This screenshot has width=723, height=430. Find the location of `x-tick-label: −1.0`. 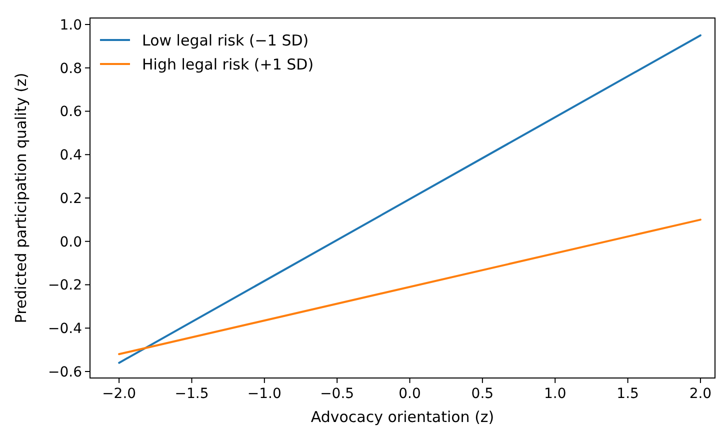

x-tick-label: −1.0 is located at coordinates (264, 394).